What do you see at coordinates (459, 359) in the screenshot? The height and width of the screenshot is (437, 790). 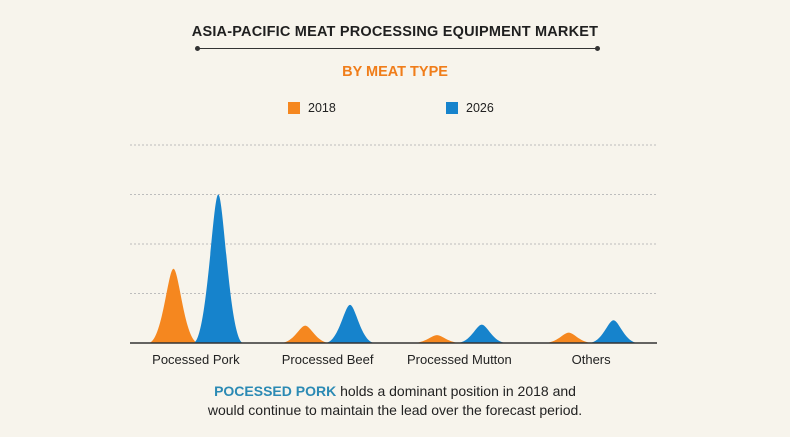 I see `x-tick-label: Processed Mutton` at bounding box center [459, 359].